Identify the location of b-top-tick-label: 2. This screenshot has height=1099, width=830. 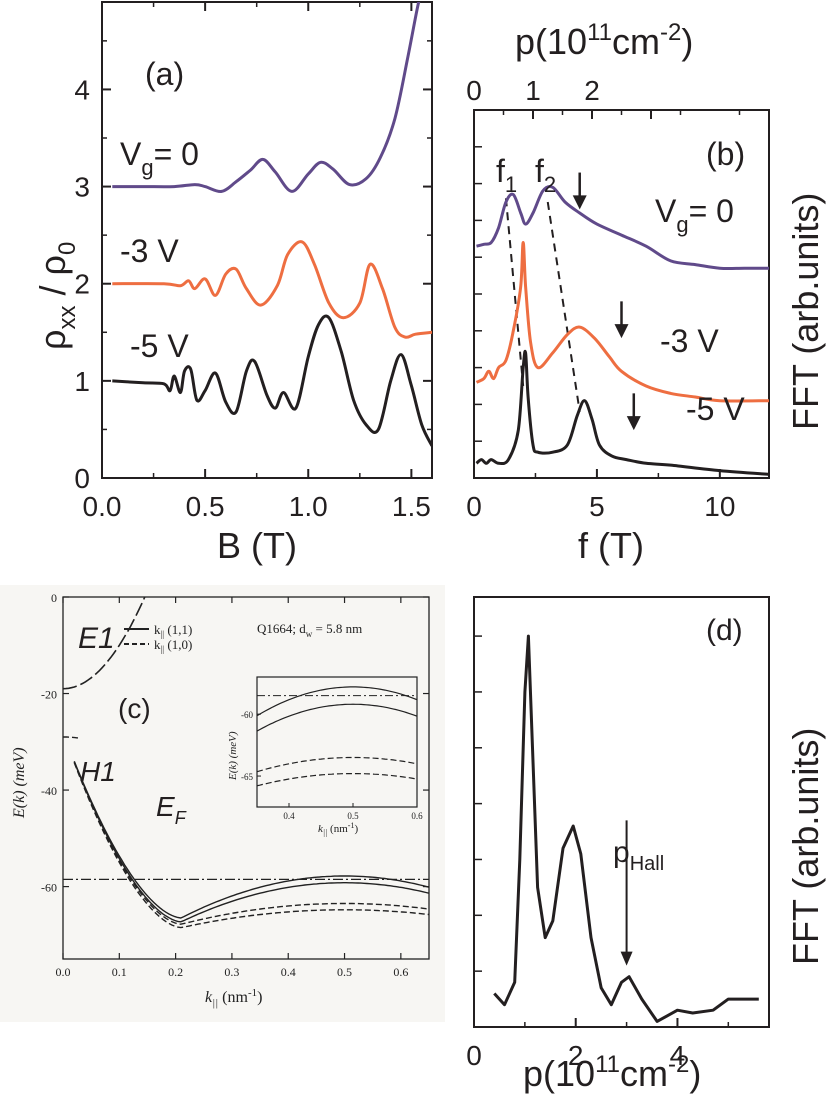
(592, 90).